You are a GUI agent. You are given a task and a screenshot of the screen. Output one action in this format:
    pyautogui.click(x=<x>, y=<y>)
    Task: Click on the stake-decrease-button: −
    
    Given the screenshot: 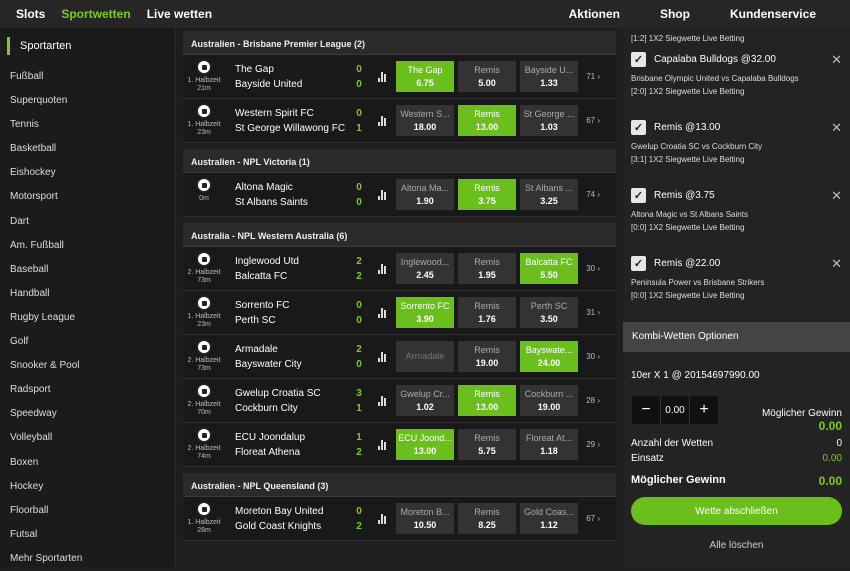 What is the action you would take?
    pyautogui.click(x=646, y=410)
    